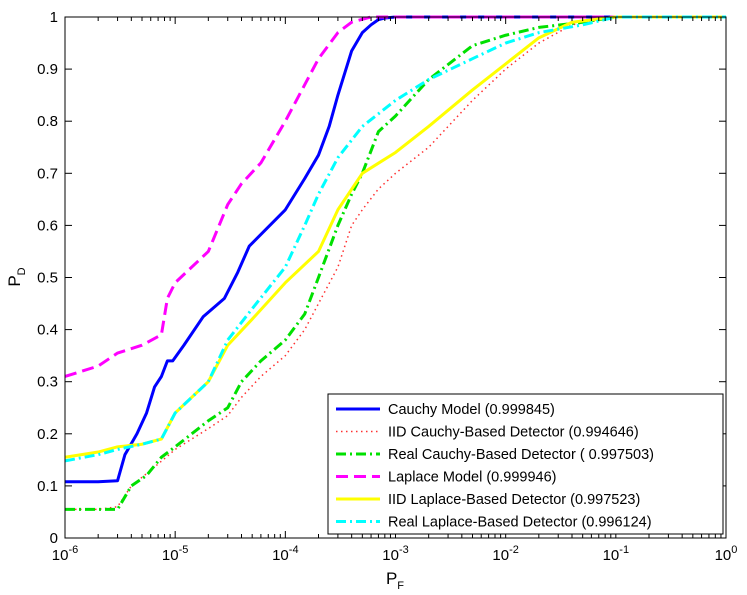 The image size is (747, 595). Describe the element at coordinates (47, 173) in the screenshot. I see `y-tick-label: 0.7` at that location.